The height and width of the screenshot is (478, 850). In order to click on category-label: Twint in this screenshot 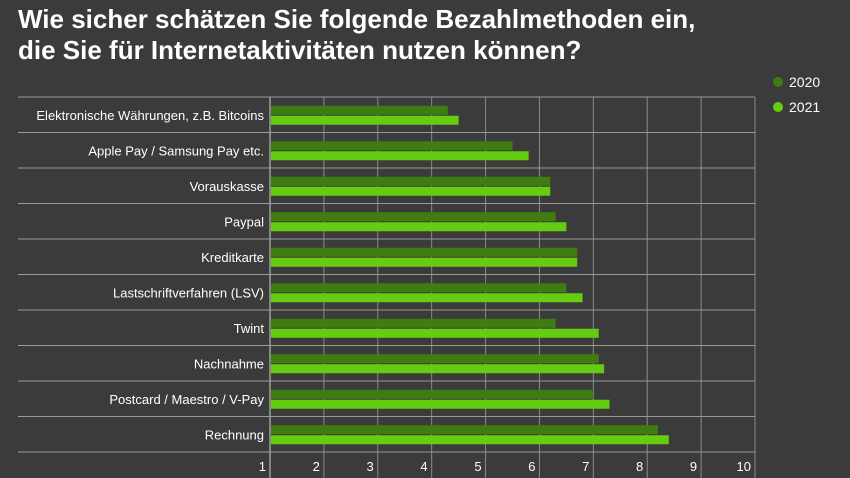, I will do `click(249, 328)`.